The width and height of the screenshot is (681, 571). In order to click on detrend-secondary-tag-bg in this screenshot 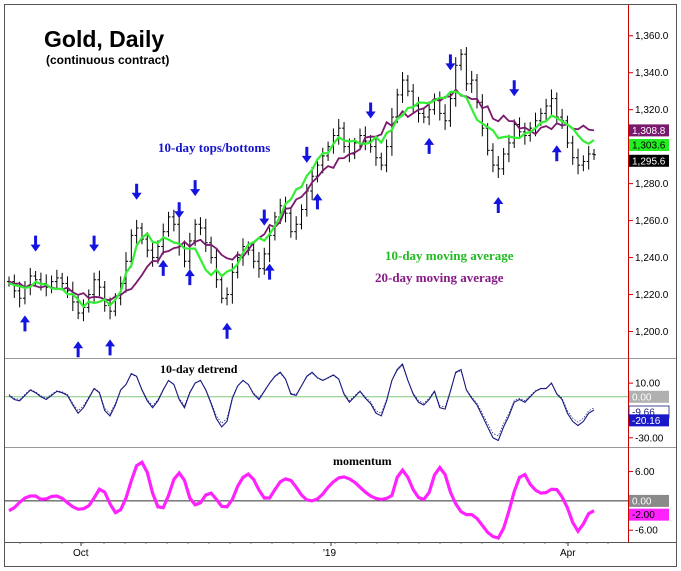, I will do `click(649, 420)`.